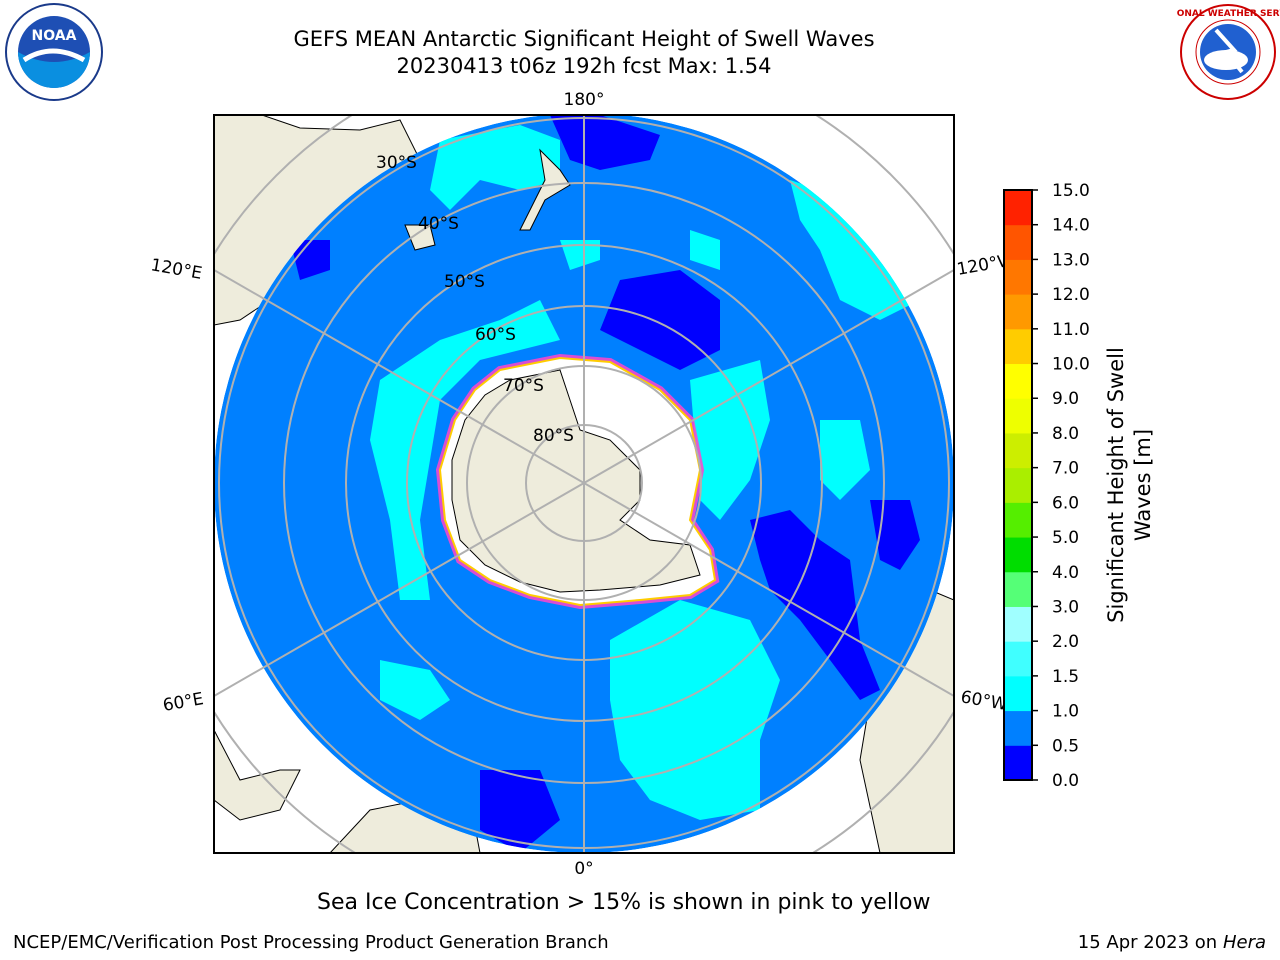 This screenshot has height=960, width=1280. I want to click on chart-subtitle: 20230413 t06z 192h fcst Max: 1.54, so click(584, 66).